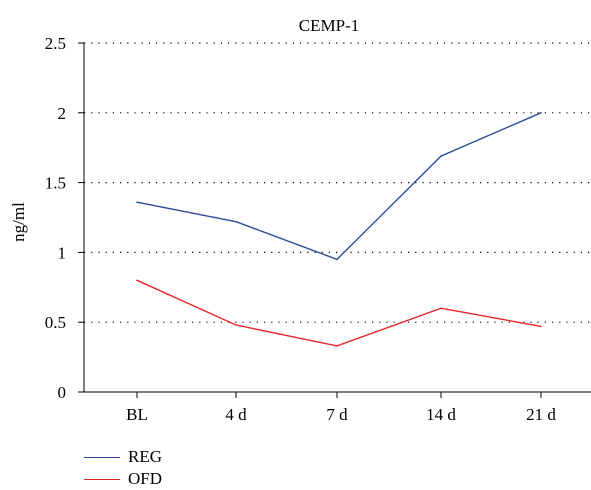  Describe the element at coordinates (102, 479) in the screenshot. I see `legend-swatch-ofd` at that location.